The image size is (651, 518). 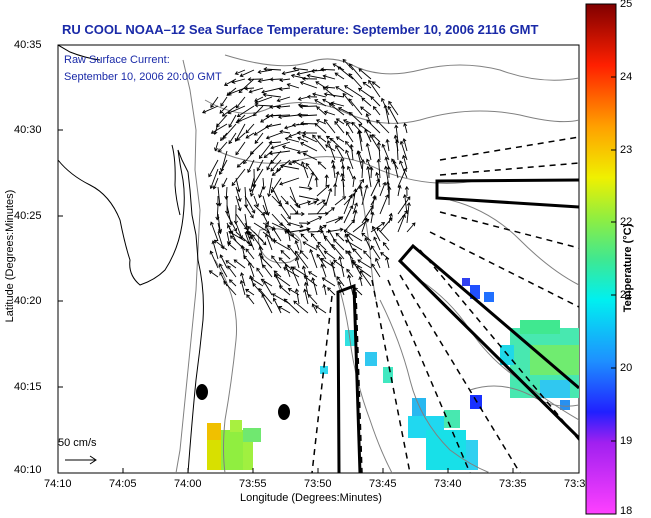 I want to click on colorbar-tick-label: 23, so click(x=626, y=150).